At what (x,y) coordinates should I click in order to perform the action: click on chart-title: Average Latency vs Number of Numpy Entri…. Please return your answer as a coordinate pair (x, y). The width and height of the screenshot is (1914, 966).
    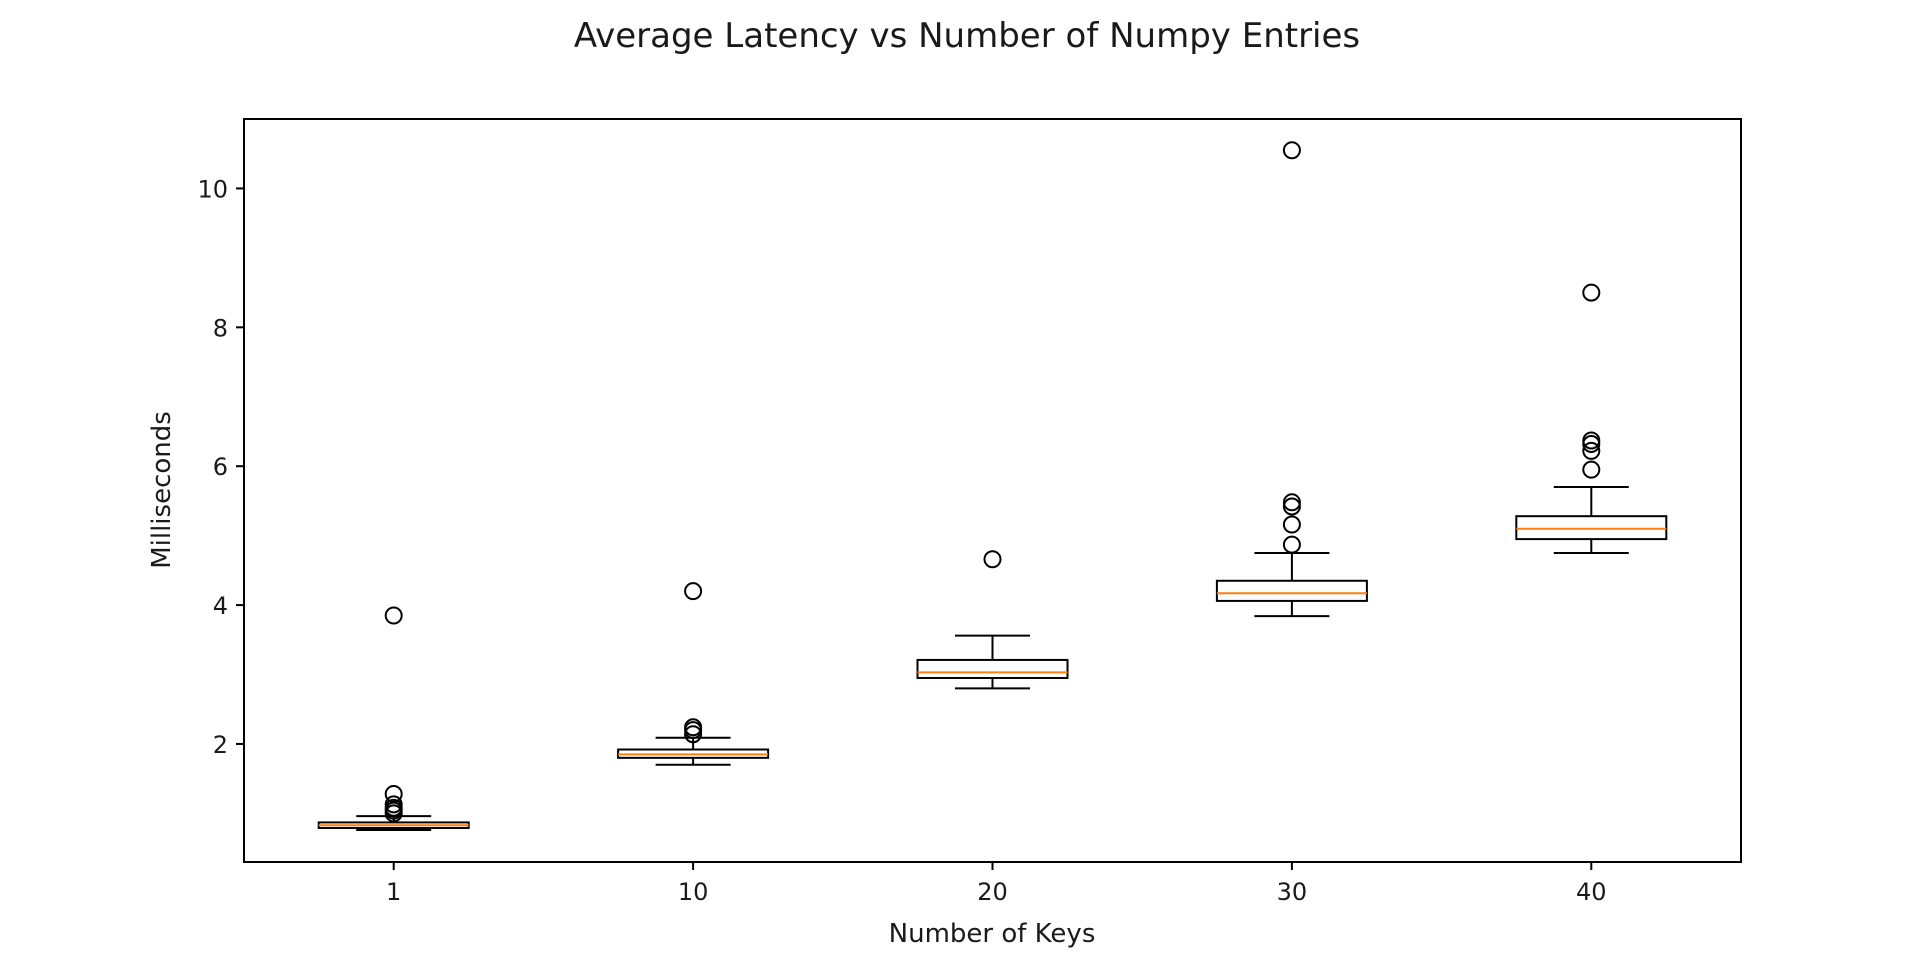
    Looking at the image, I should click on (967, 36).